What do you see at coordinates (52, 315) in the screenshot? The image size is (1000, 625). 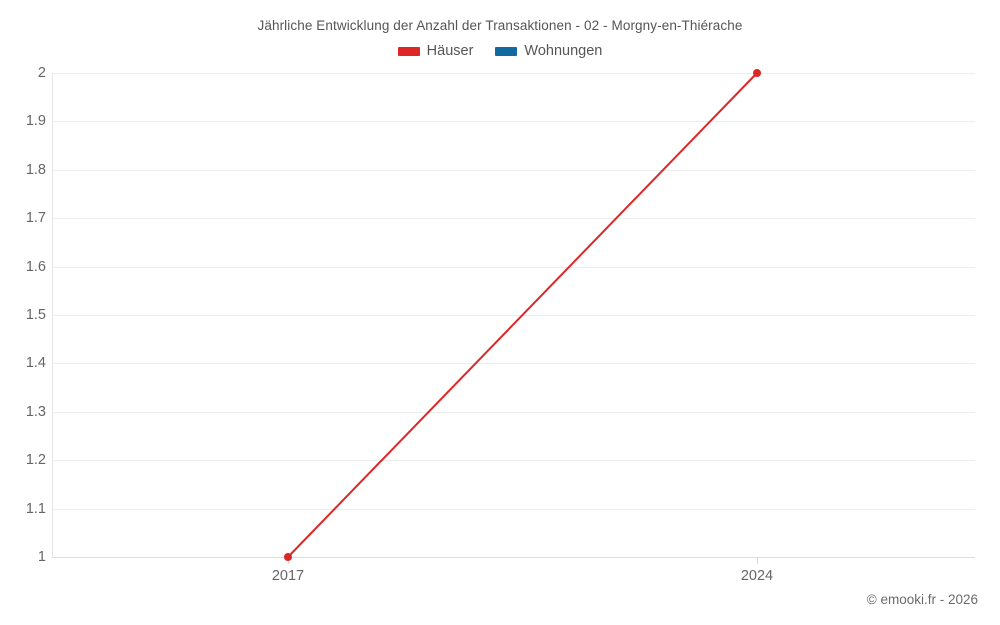 I see `y-axis-spine` at bounding box center [52, 315].